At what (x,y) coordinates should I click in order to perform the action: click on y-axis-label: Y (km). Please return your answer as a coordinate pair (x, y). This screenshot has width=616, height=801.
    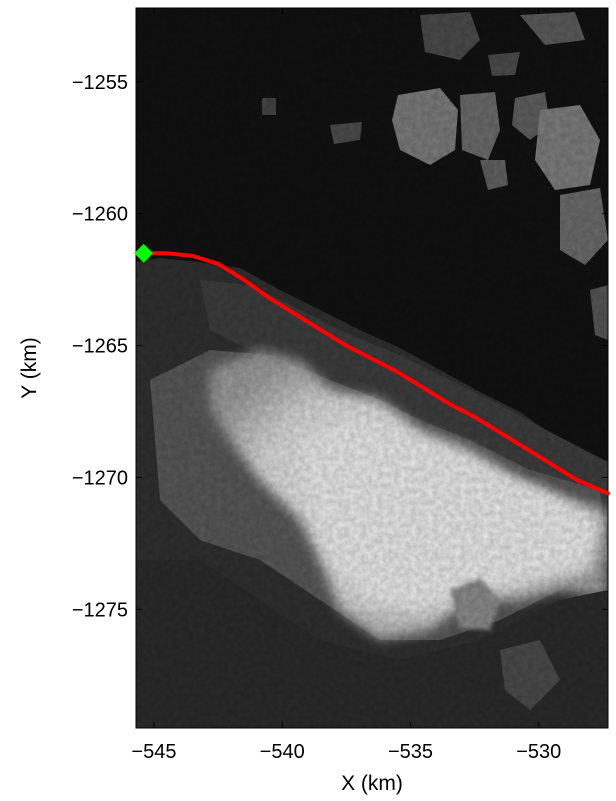
    Looking at the image, I should click on (29, 367).